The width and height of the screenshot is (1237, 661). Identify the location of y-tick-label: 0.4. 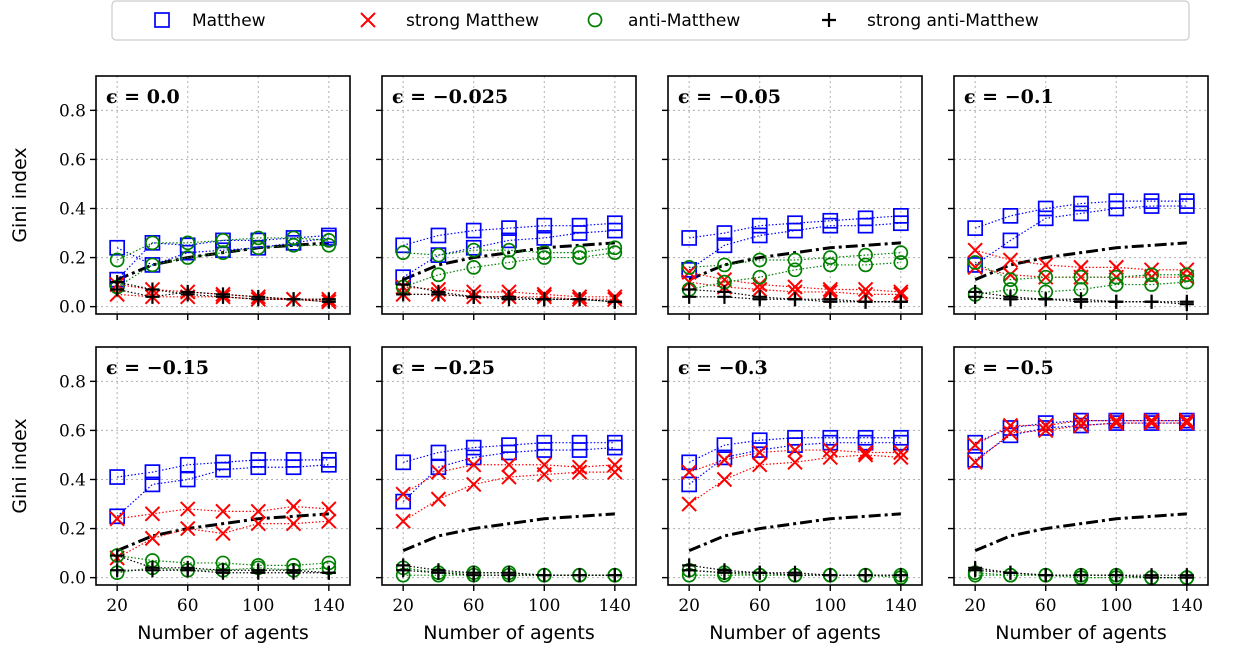
(72, 480).